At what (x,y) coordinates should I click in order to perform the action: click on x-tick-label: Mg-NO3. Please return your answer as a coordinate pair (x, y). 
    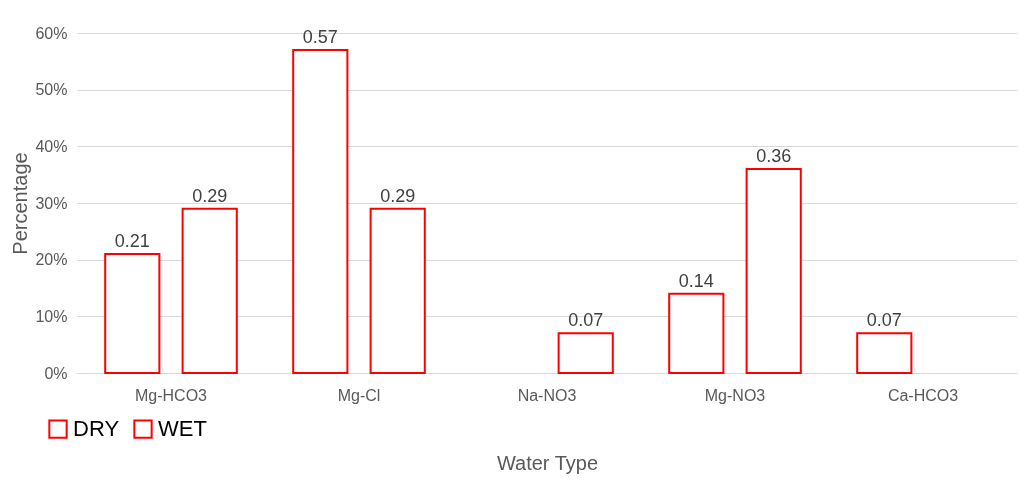
    Looking at the image, I should click on (735, 395).